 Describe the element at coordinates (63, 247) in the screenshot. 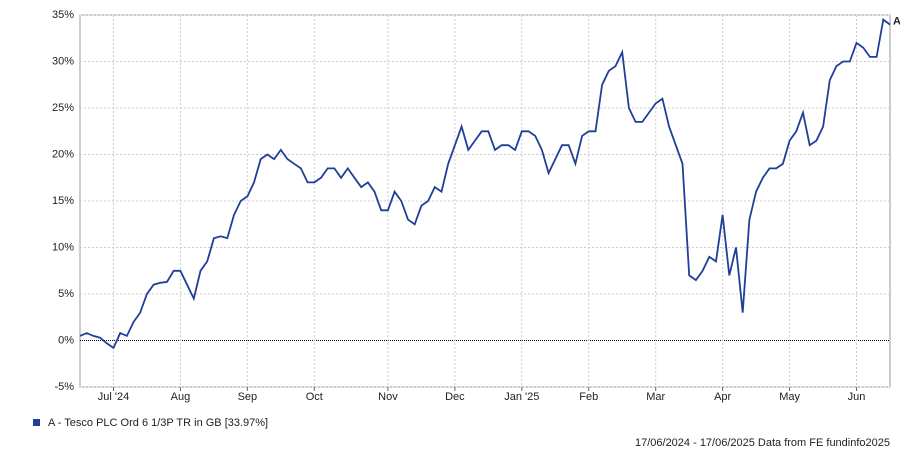

I see `y-tick-label: 10%` at that location.